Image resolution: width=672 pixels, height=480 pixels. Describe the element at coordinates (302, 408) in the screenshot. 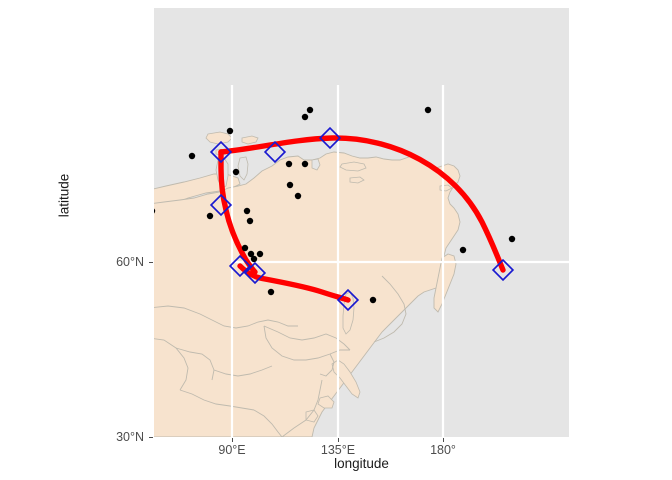

I see `coast-china-east` at that location.